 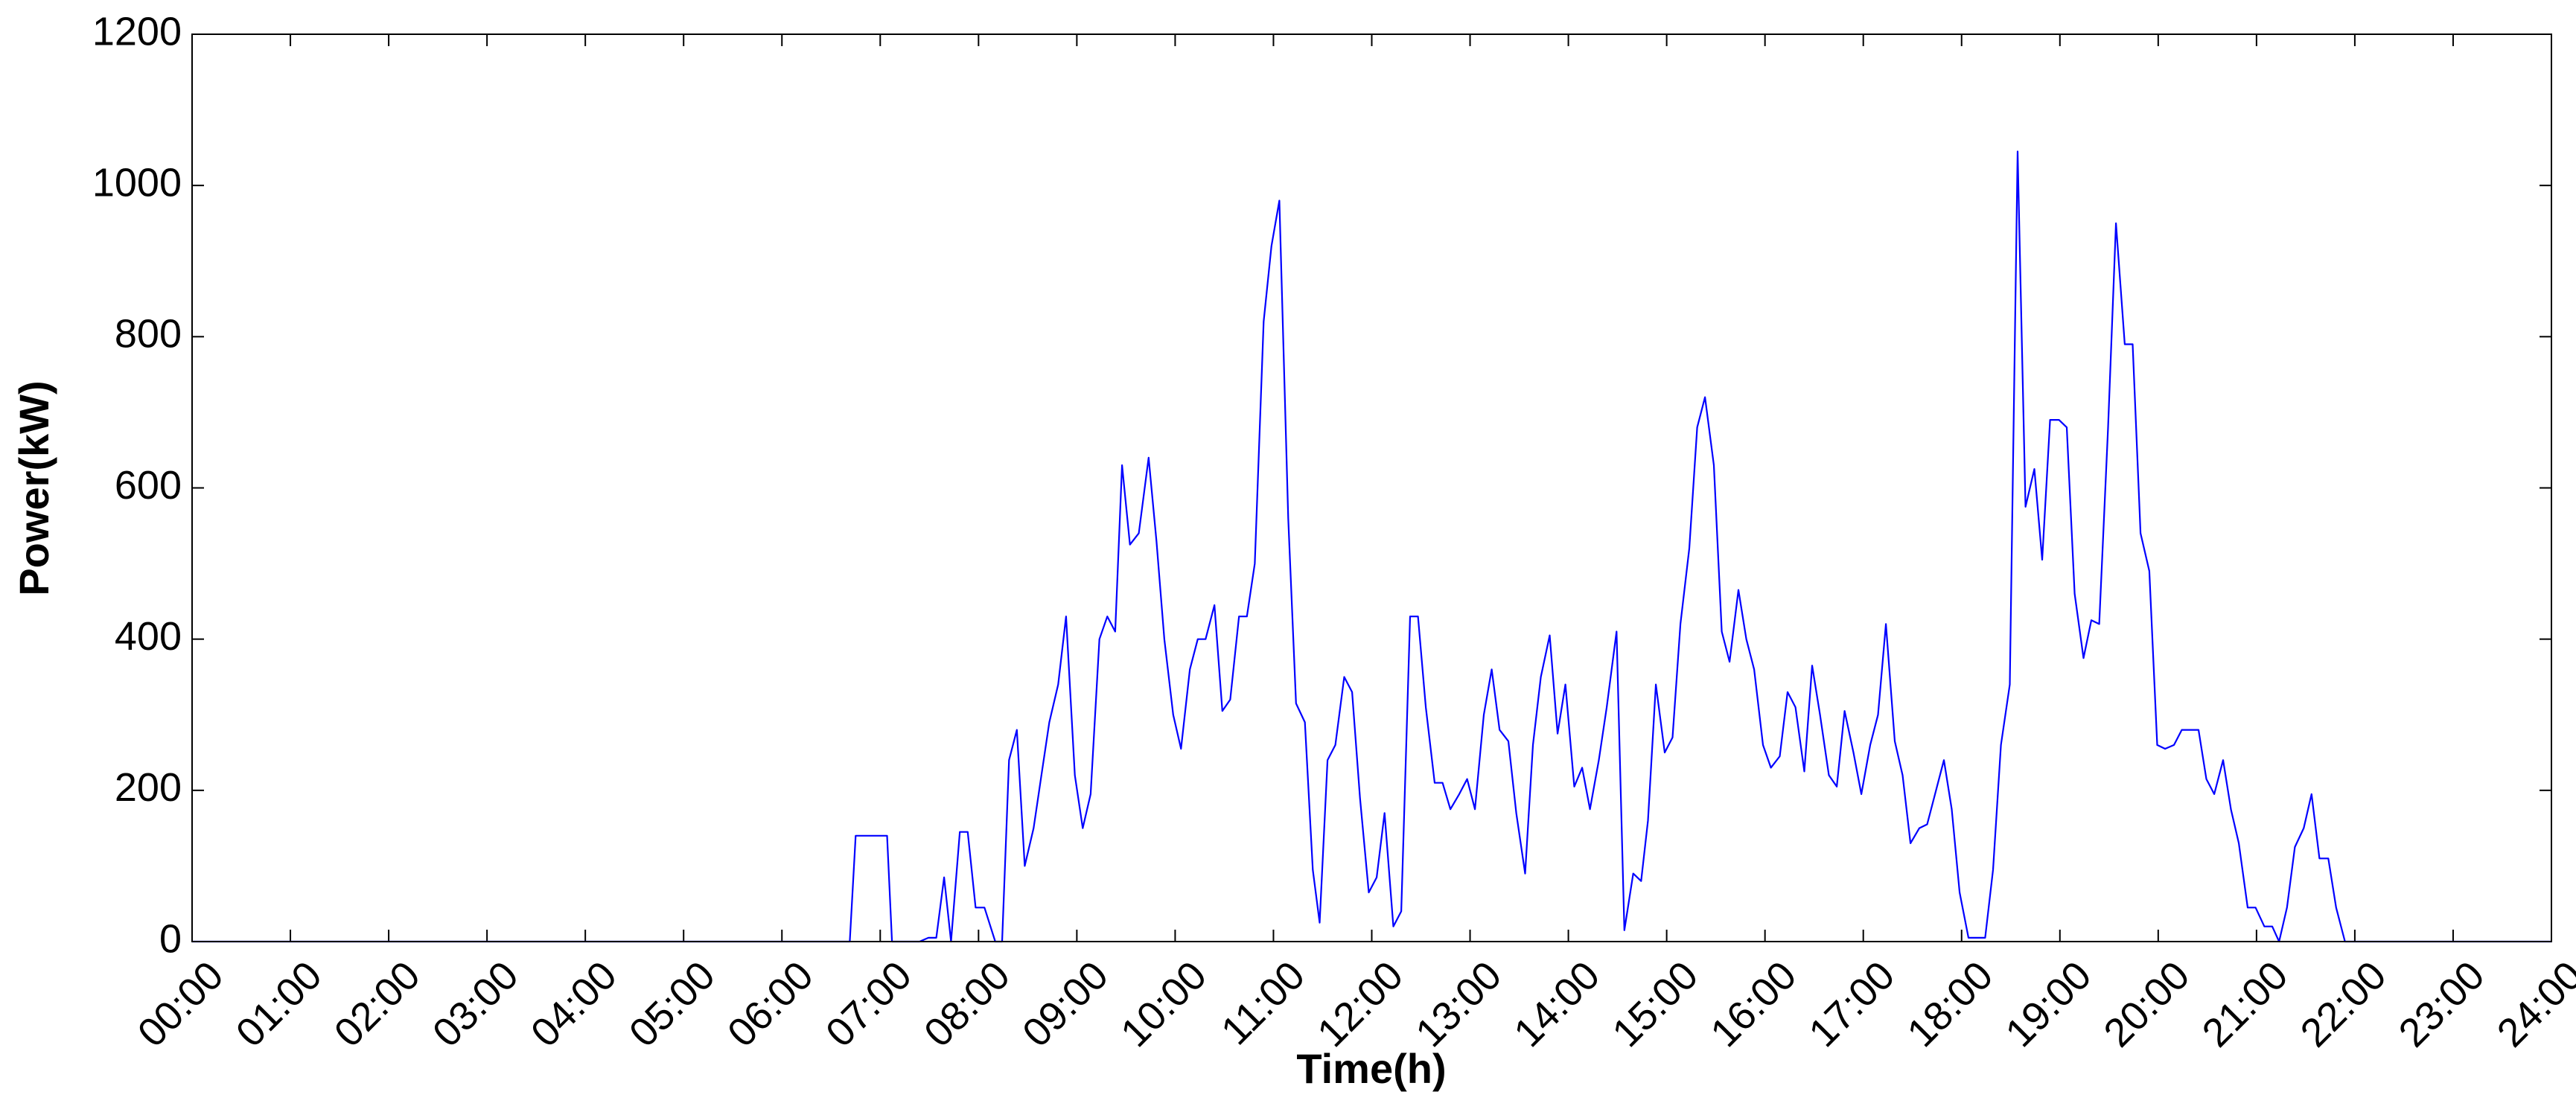 I want to click on y-tick-label: 200, so click(x=148, y=787).